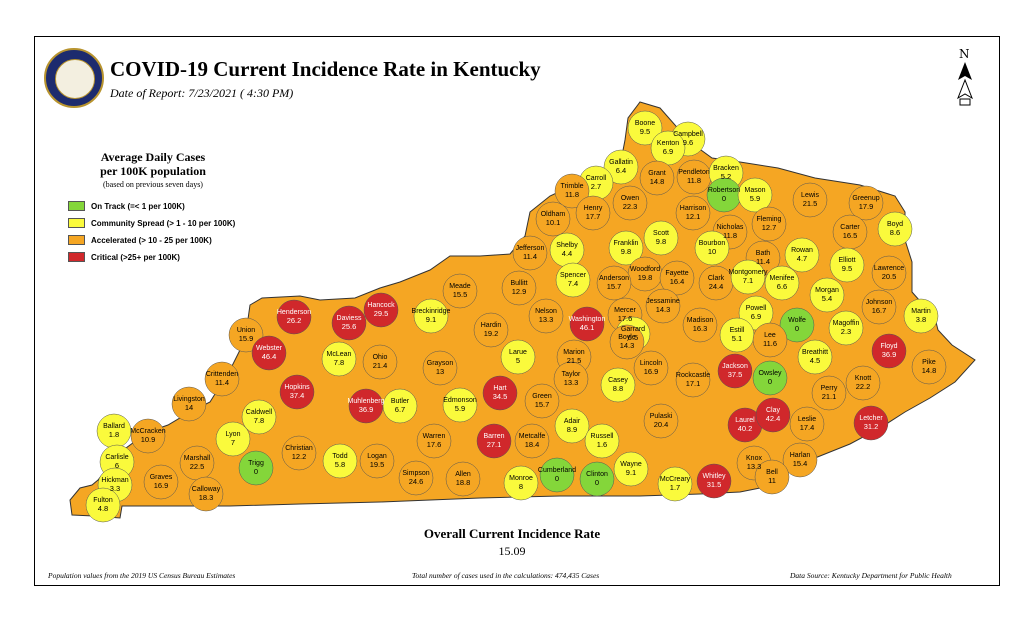 The height and width of the screenshot is (622, 1024). What do you see at coordinates (782, 286) in the screenshot?
I see `county-rate: 6.6` at bounding box center [782, 286].